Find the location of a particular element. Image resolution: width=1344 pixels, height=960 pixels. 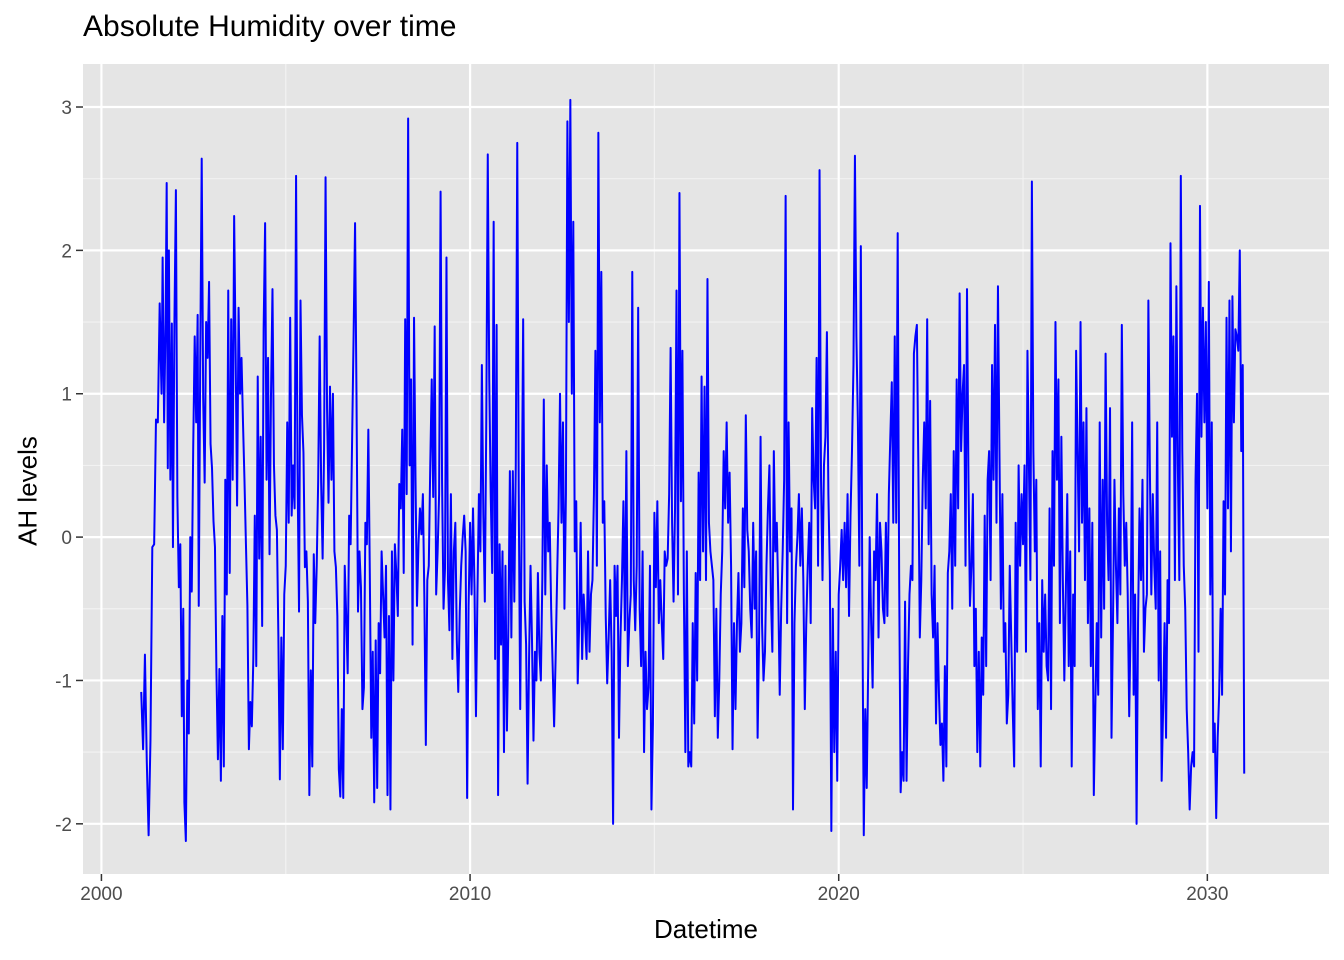

y-tick-label: 2 is located at coordinates (66, 251).